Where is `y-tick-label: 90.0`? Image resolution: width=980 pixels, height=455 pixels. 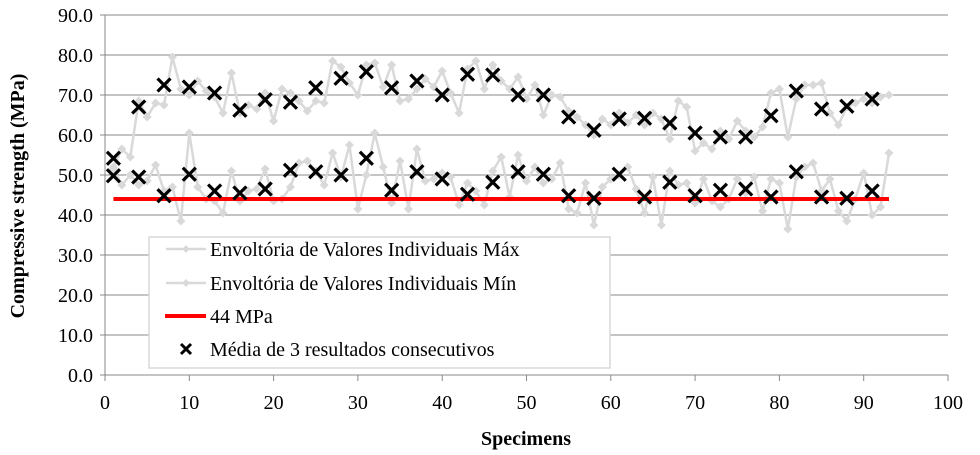
y-tick-label: 90.0 is located at coordinates (75, 16).